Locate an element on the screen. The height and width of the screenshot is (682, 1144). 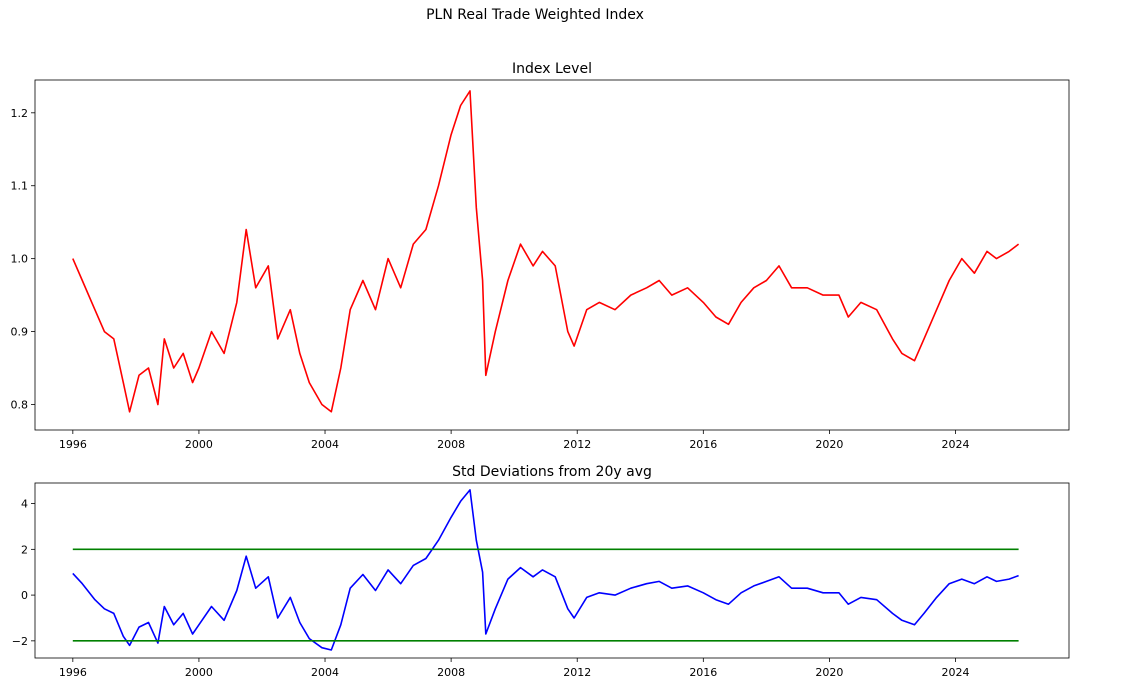
index-x-tick-label-2024: 2024 is located at coordinates (956, 444).